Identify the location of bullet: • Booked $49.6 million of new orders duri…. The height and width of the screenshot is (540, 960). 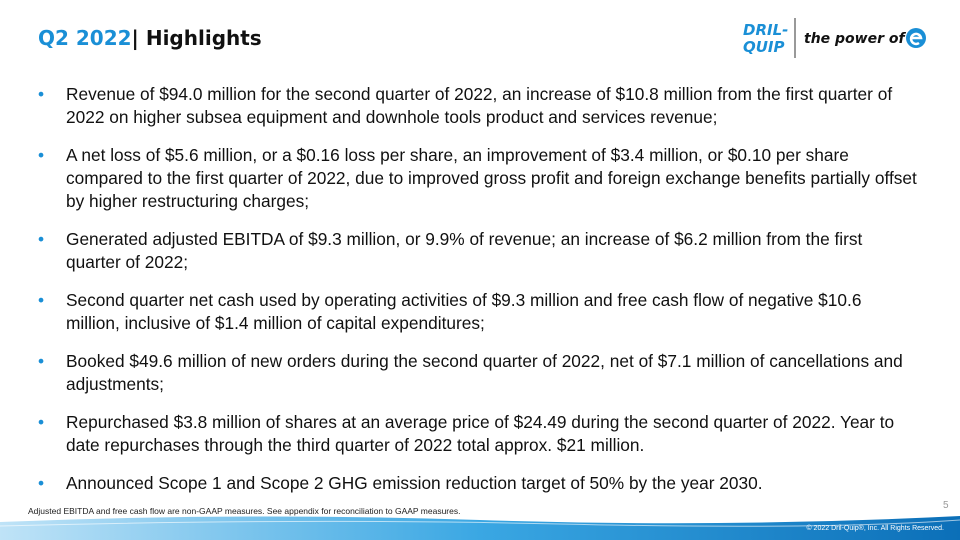
(478, 373).